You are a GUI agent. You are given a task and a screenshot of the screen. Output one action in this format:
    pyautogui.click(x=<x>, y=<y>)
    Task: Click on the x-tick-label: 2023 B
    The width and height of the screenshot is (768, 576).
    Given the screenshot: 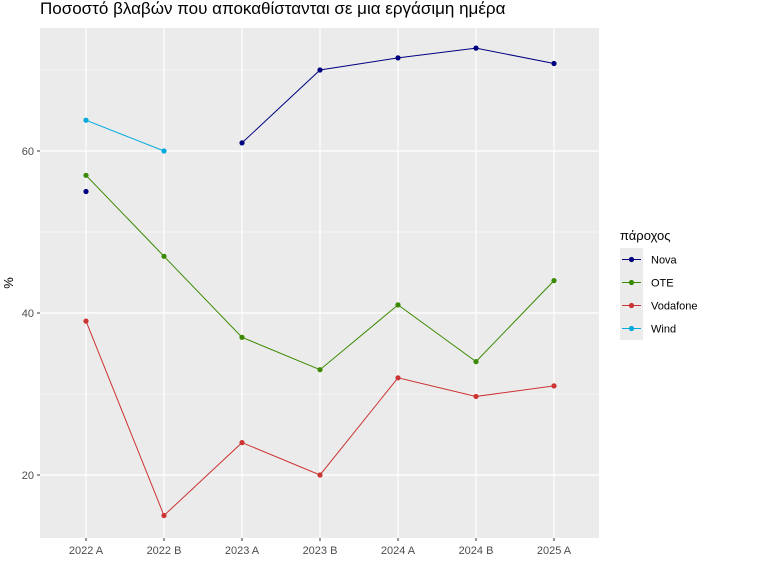 What is the action you would take?
    pyautogui.click(x=320, y=551)
    